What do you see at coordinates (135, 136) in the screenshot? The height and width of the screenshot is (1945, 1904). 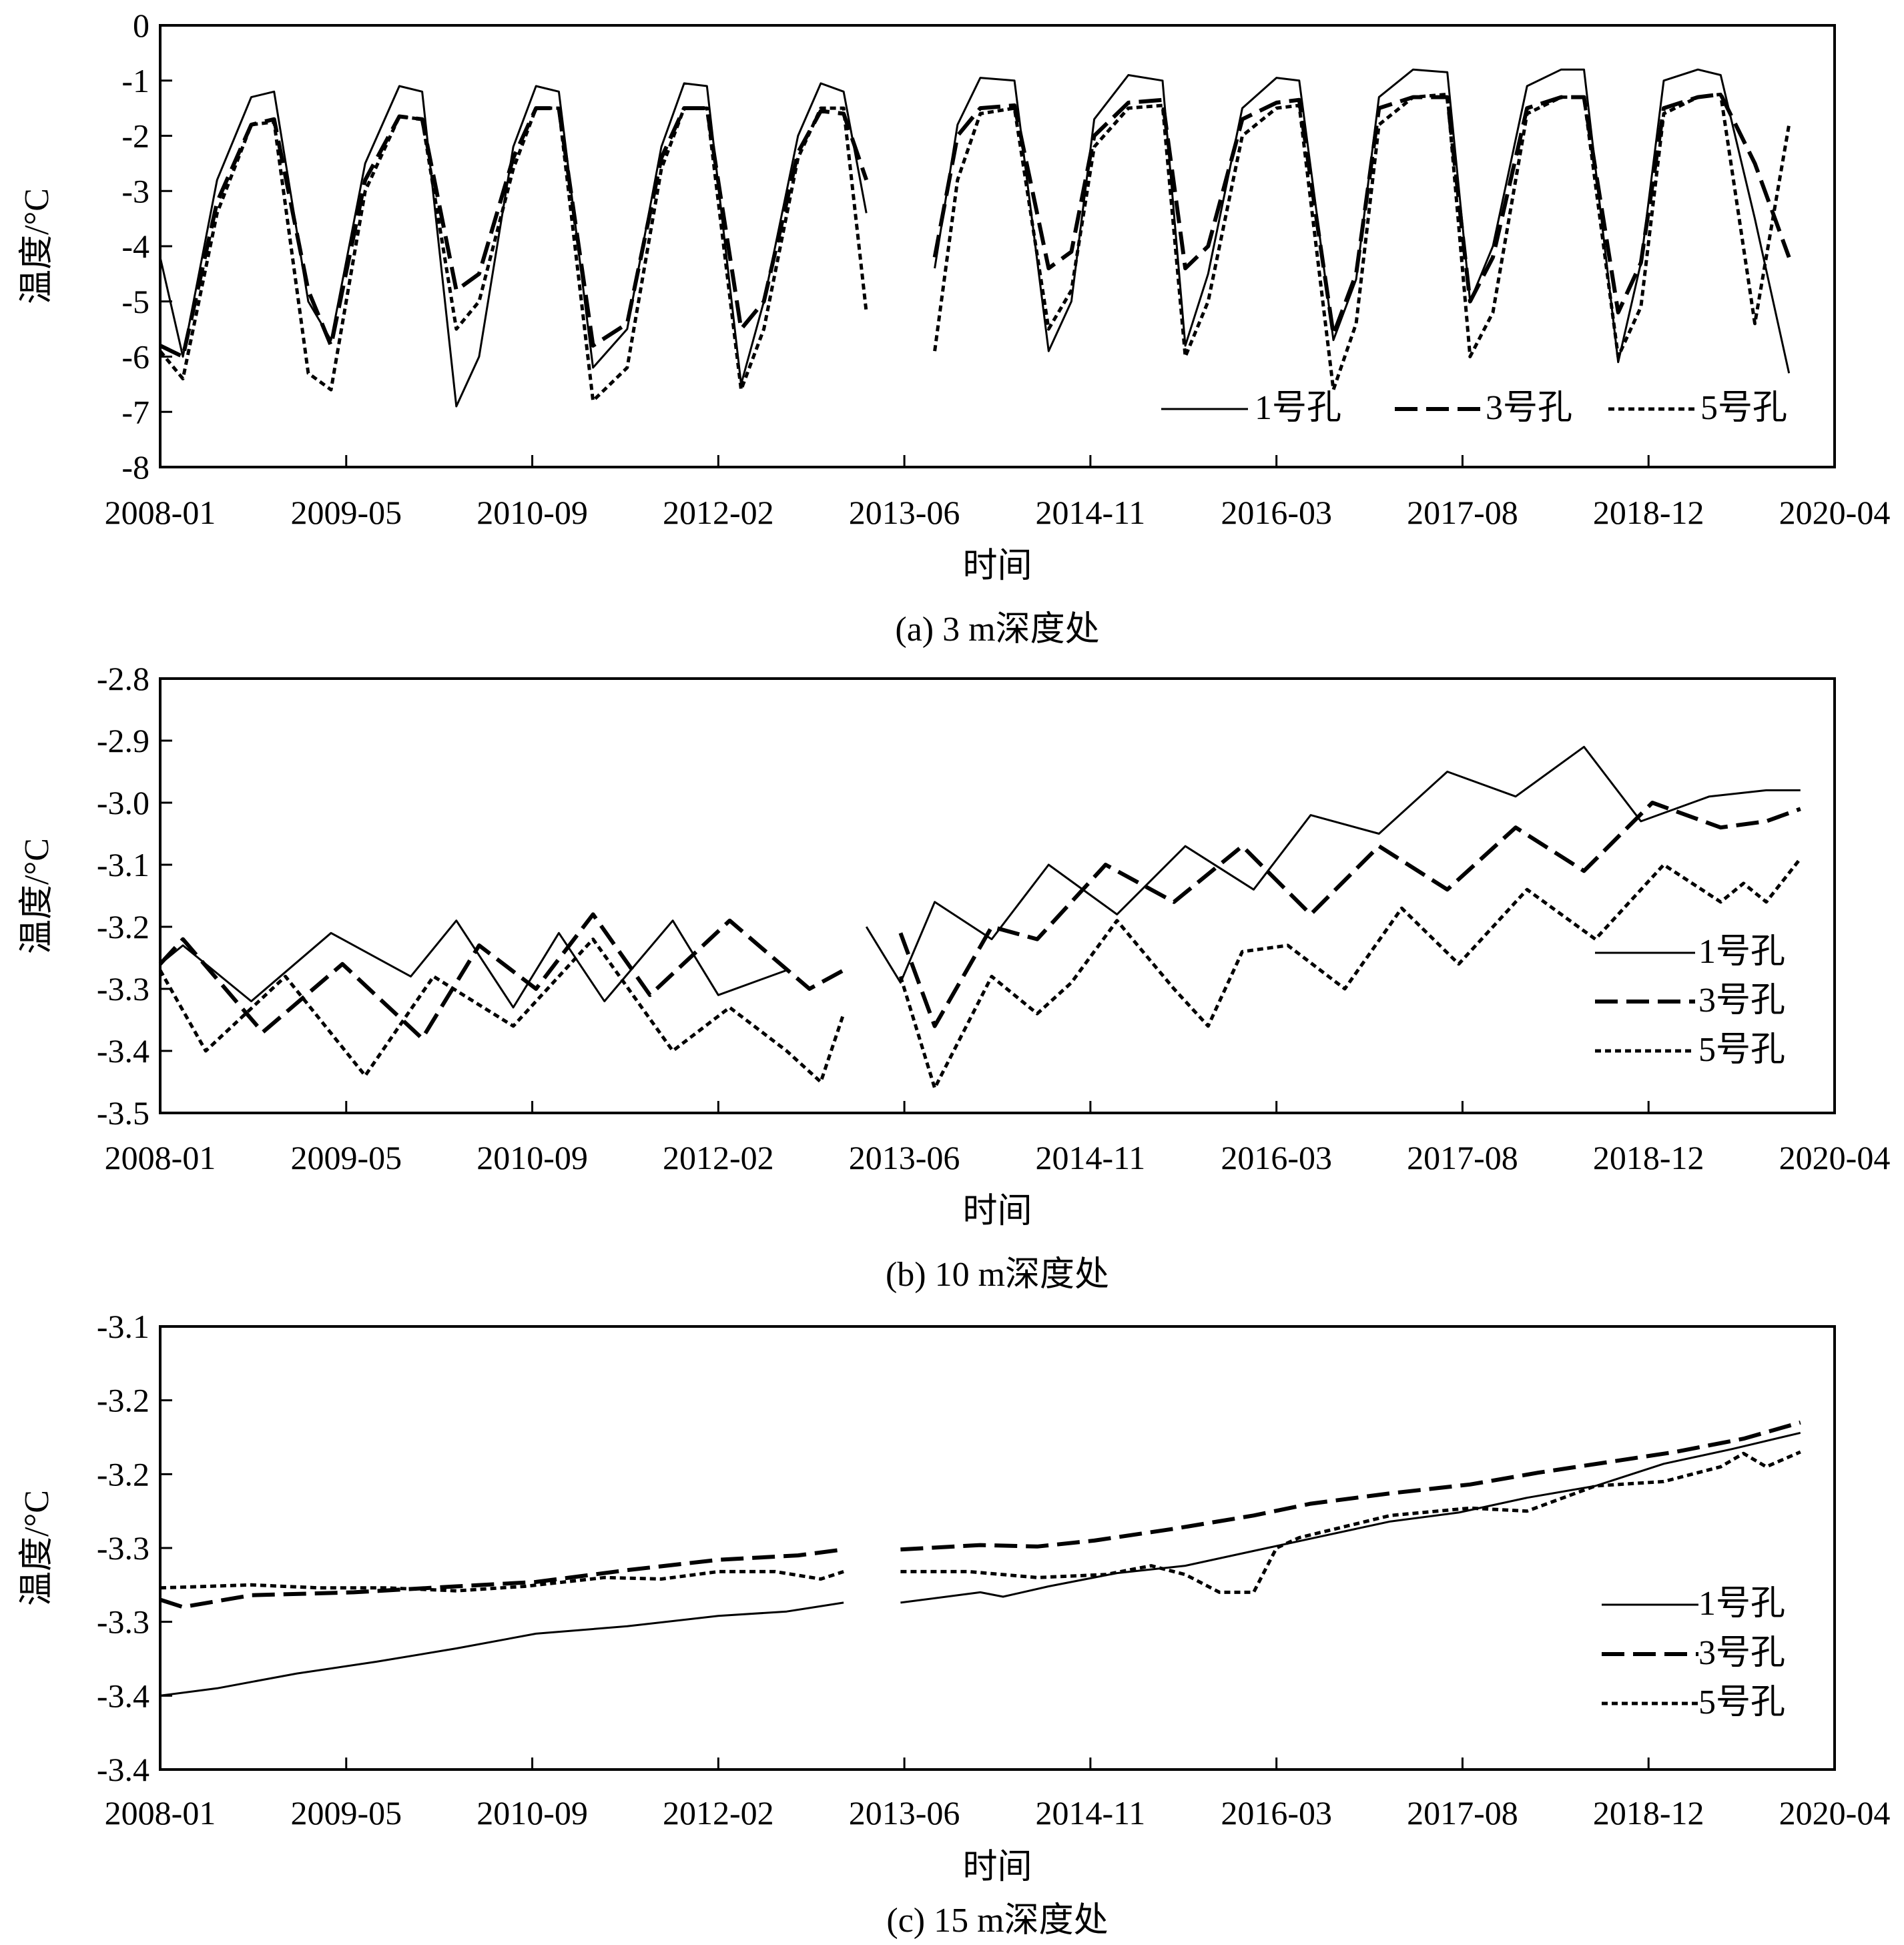 I see `y-tick-label: -2` at bounding box center [135, 136].